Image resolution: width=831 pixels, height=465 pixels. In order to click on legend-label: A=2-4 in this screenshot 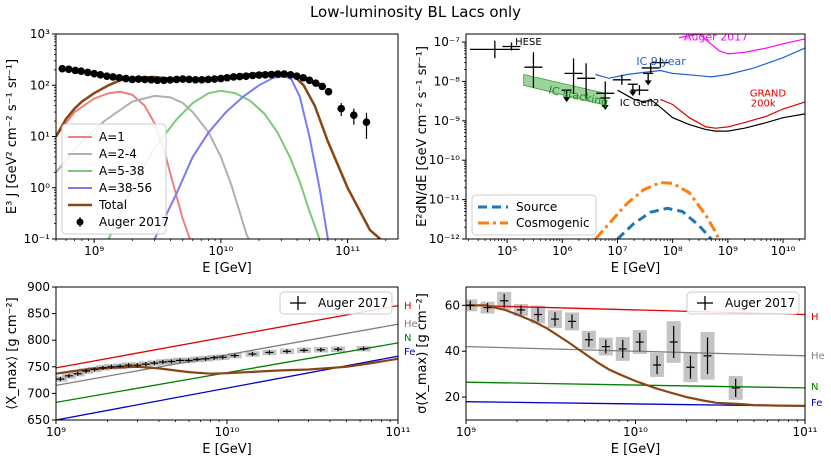, I will do `click(118, 154)`.